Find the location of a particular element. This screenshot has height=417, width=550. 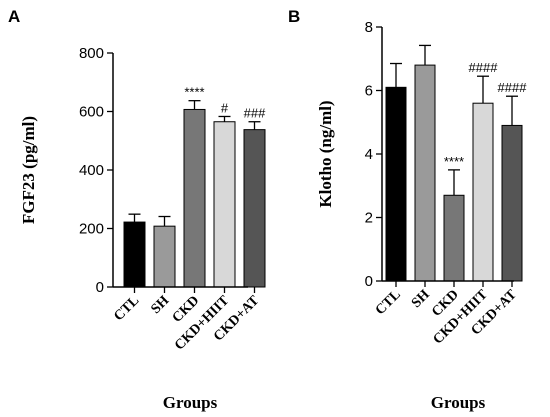

y-tick-label: 200 is located at coordinates (91, 229).